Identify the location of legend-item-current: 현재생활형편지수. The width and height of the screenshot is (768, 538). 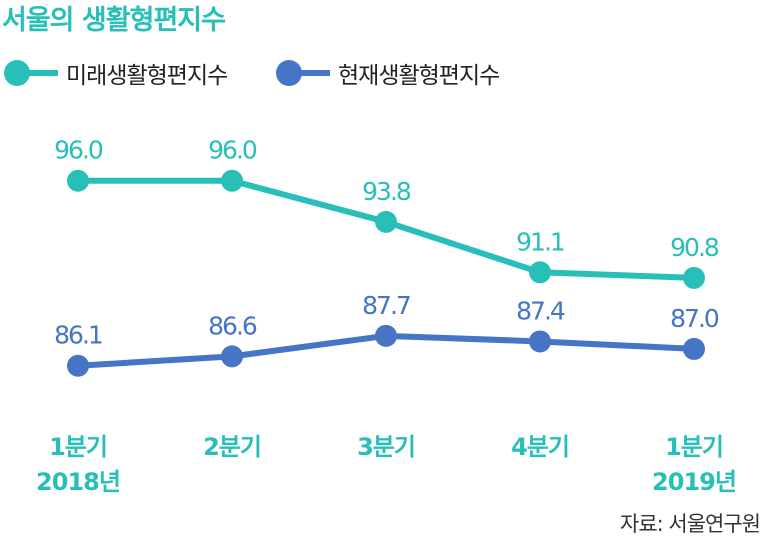
(388, 73).